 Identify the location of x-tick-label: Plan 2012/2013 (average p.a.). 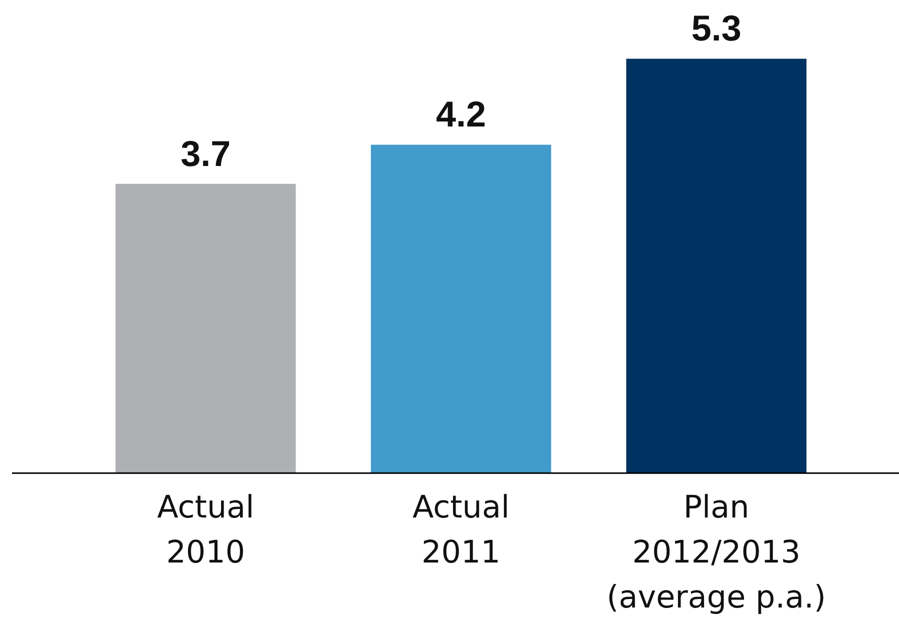
(716, 553).